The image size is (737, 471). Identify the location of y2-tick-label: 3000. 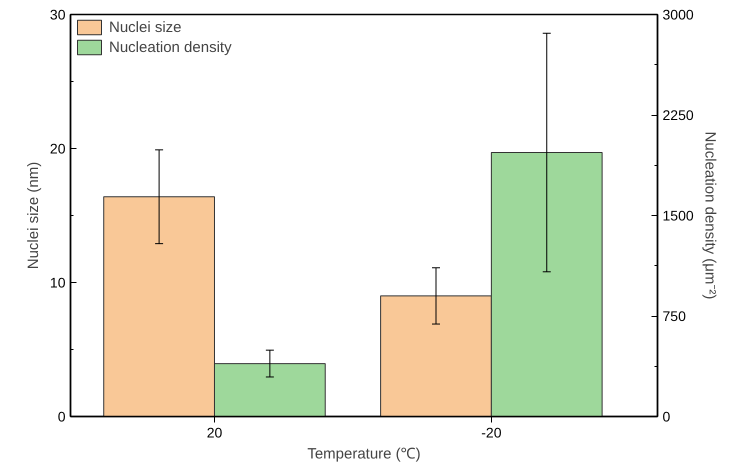
(678, 14).